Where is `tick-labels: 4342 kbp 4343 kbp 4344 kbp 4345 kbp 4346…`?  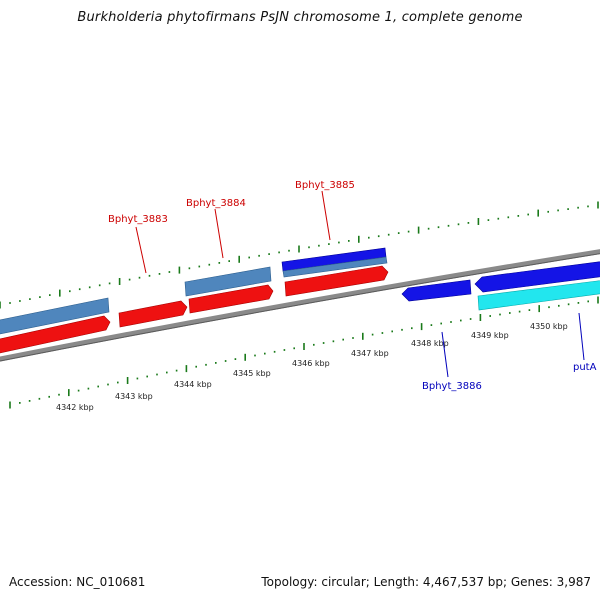 tick-labels: 4342 kbp 4343 kbp 4344 kbp 4345 kbp 4346… is located at coordinates (312, 367).